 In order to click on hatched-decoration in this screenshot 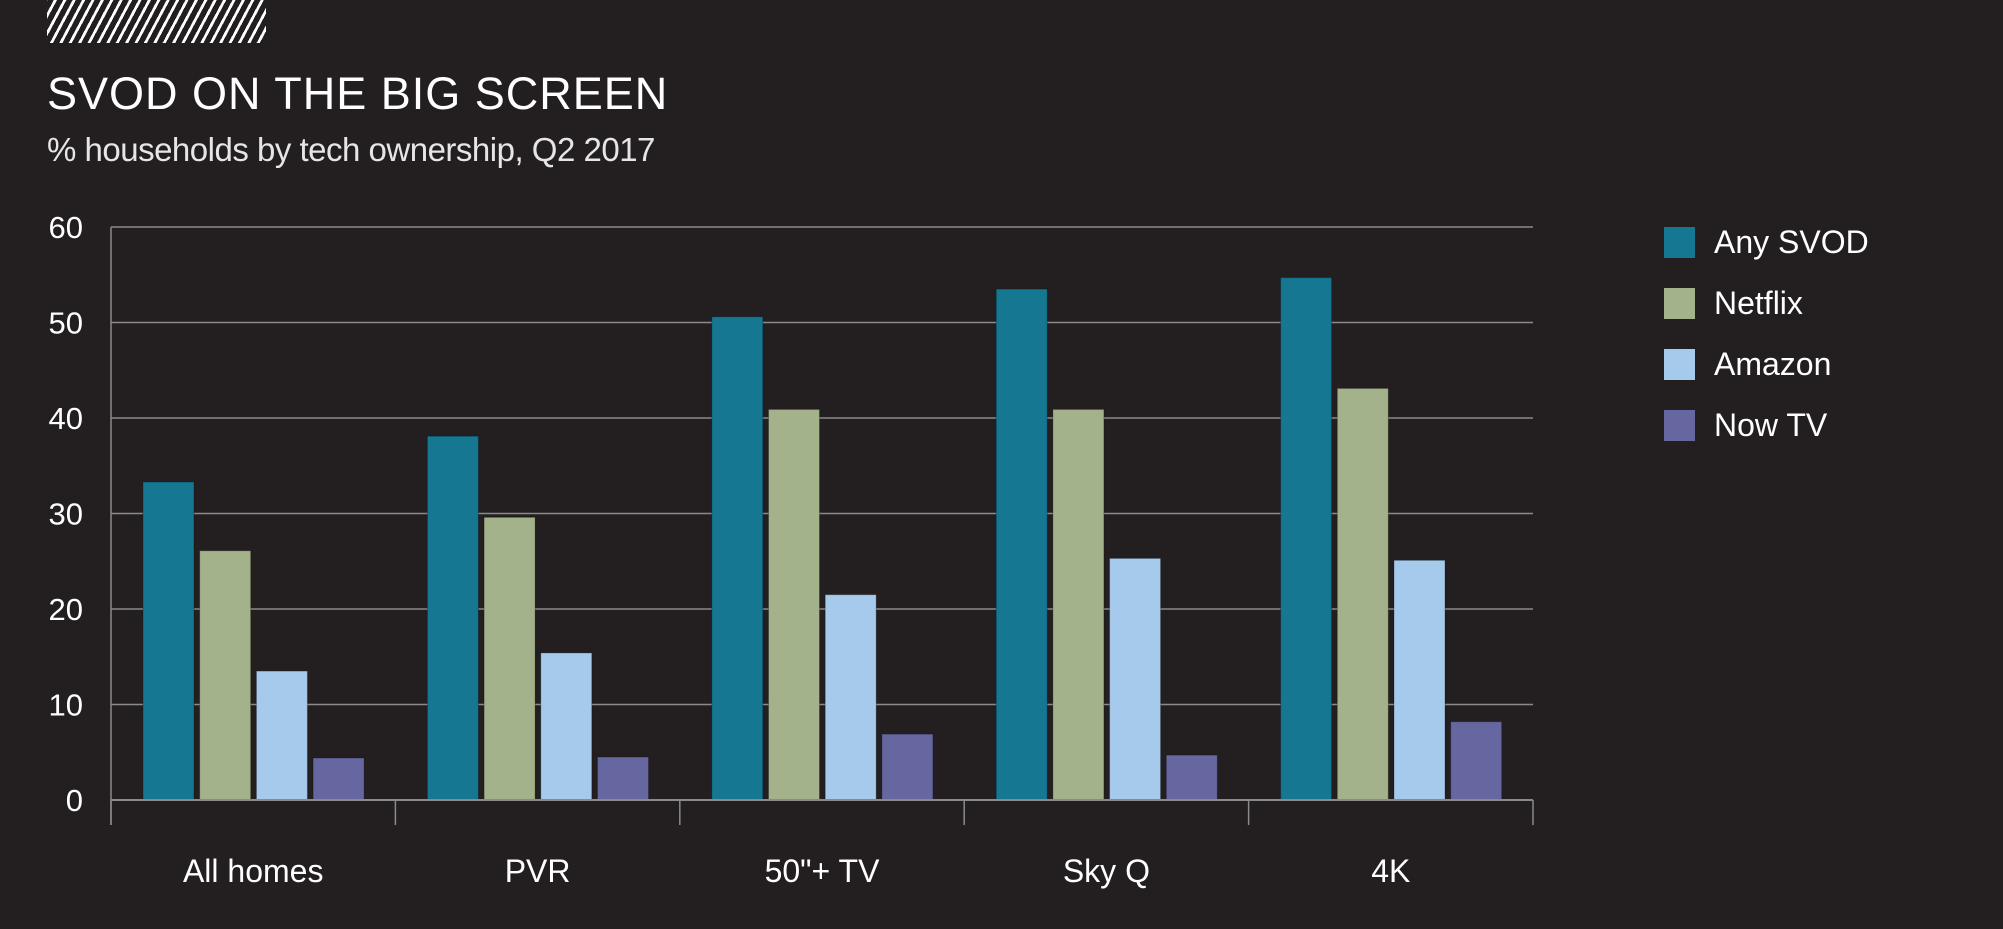, I will do `click(156, 21)`.